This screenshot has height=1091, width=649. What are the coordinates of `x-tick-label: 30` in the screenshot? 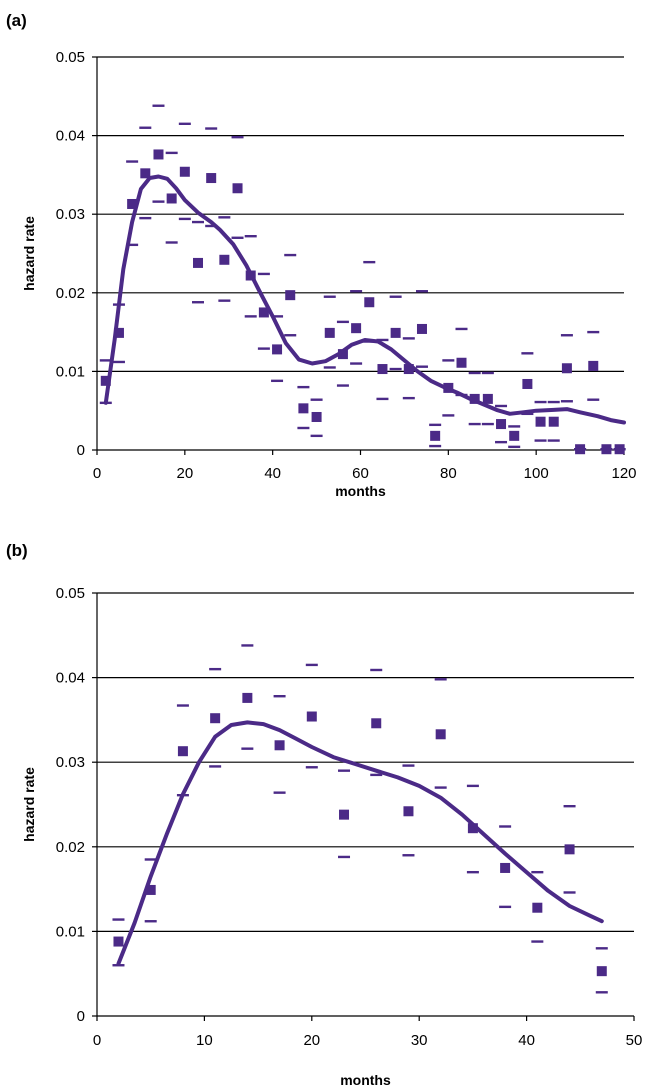 It's located at (419, 1040).